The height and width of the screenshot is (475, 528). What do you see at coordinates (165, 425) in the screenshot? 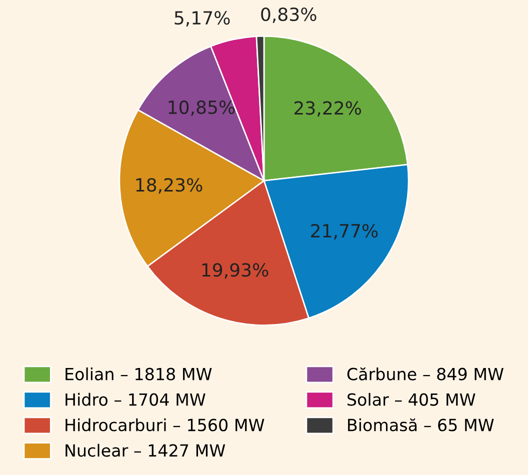
I see `legend-label: Hidrocarburi – 1560 MW` at bounding box center [165, 425].